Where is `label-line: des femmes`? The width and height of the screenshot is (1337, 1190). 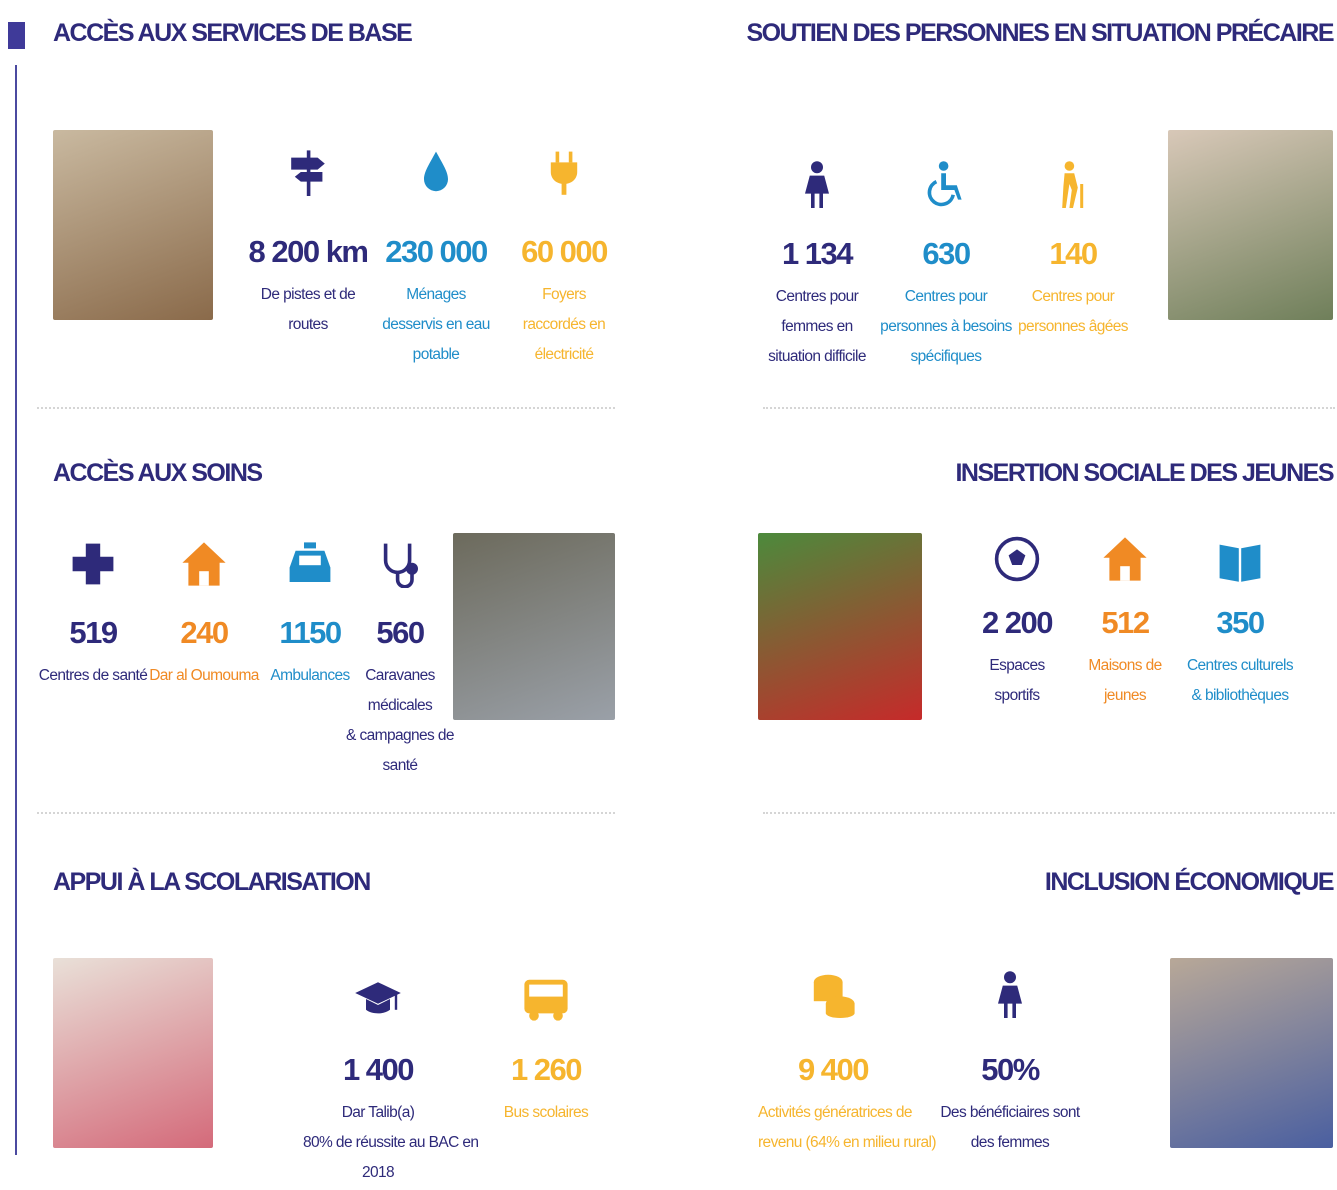
label-line: des femmes is located at coordinates (1010, 1142).